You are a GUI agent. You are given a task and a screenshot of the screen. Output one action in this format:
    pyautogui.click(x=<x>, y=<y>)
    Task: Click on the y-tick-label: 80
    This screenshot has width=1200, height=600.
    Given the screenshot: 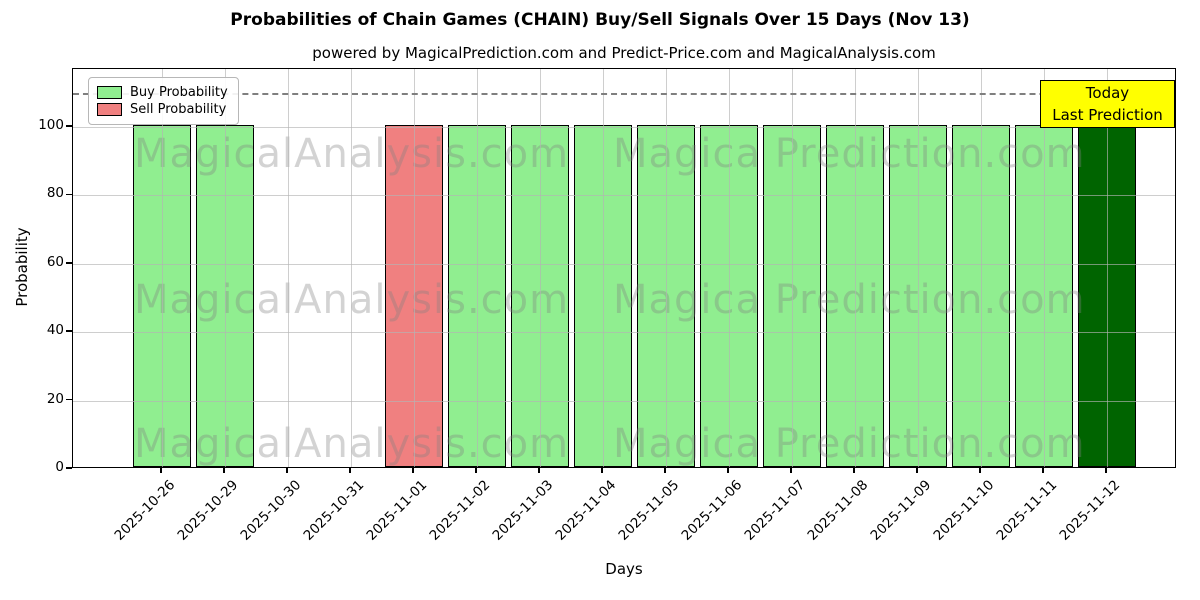 What is the action you would take?
    pyautogui.click(x=55, y=193)
    